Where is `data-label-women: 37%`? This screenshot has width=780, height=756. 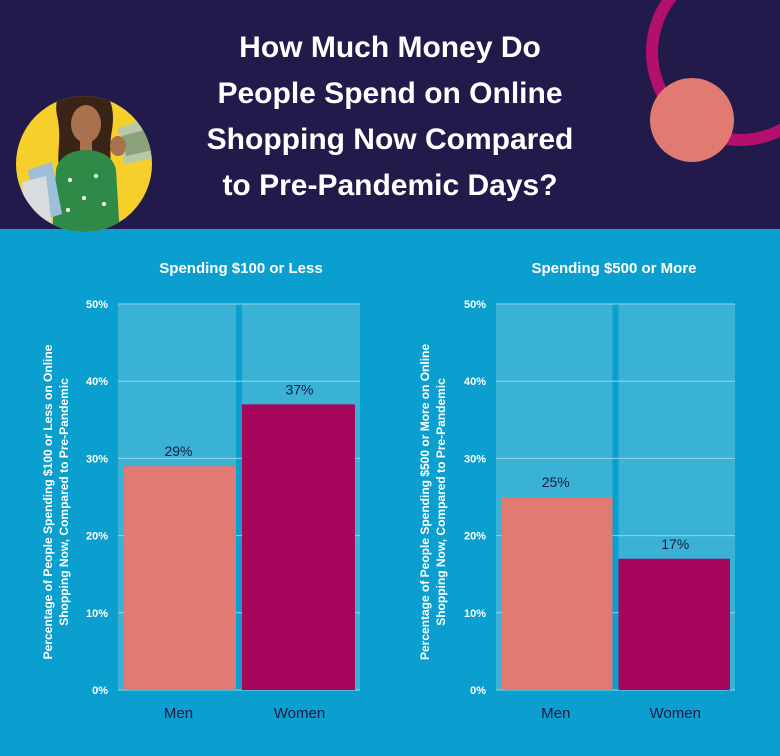
data-label-women: 37% is located at coordinates (299, 389).